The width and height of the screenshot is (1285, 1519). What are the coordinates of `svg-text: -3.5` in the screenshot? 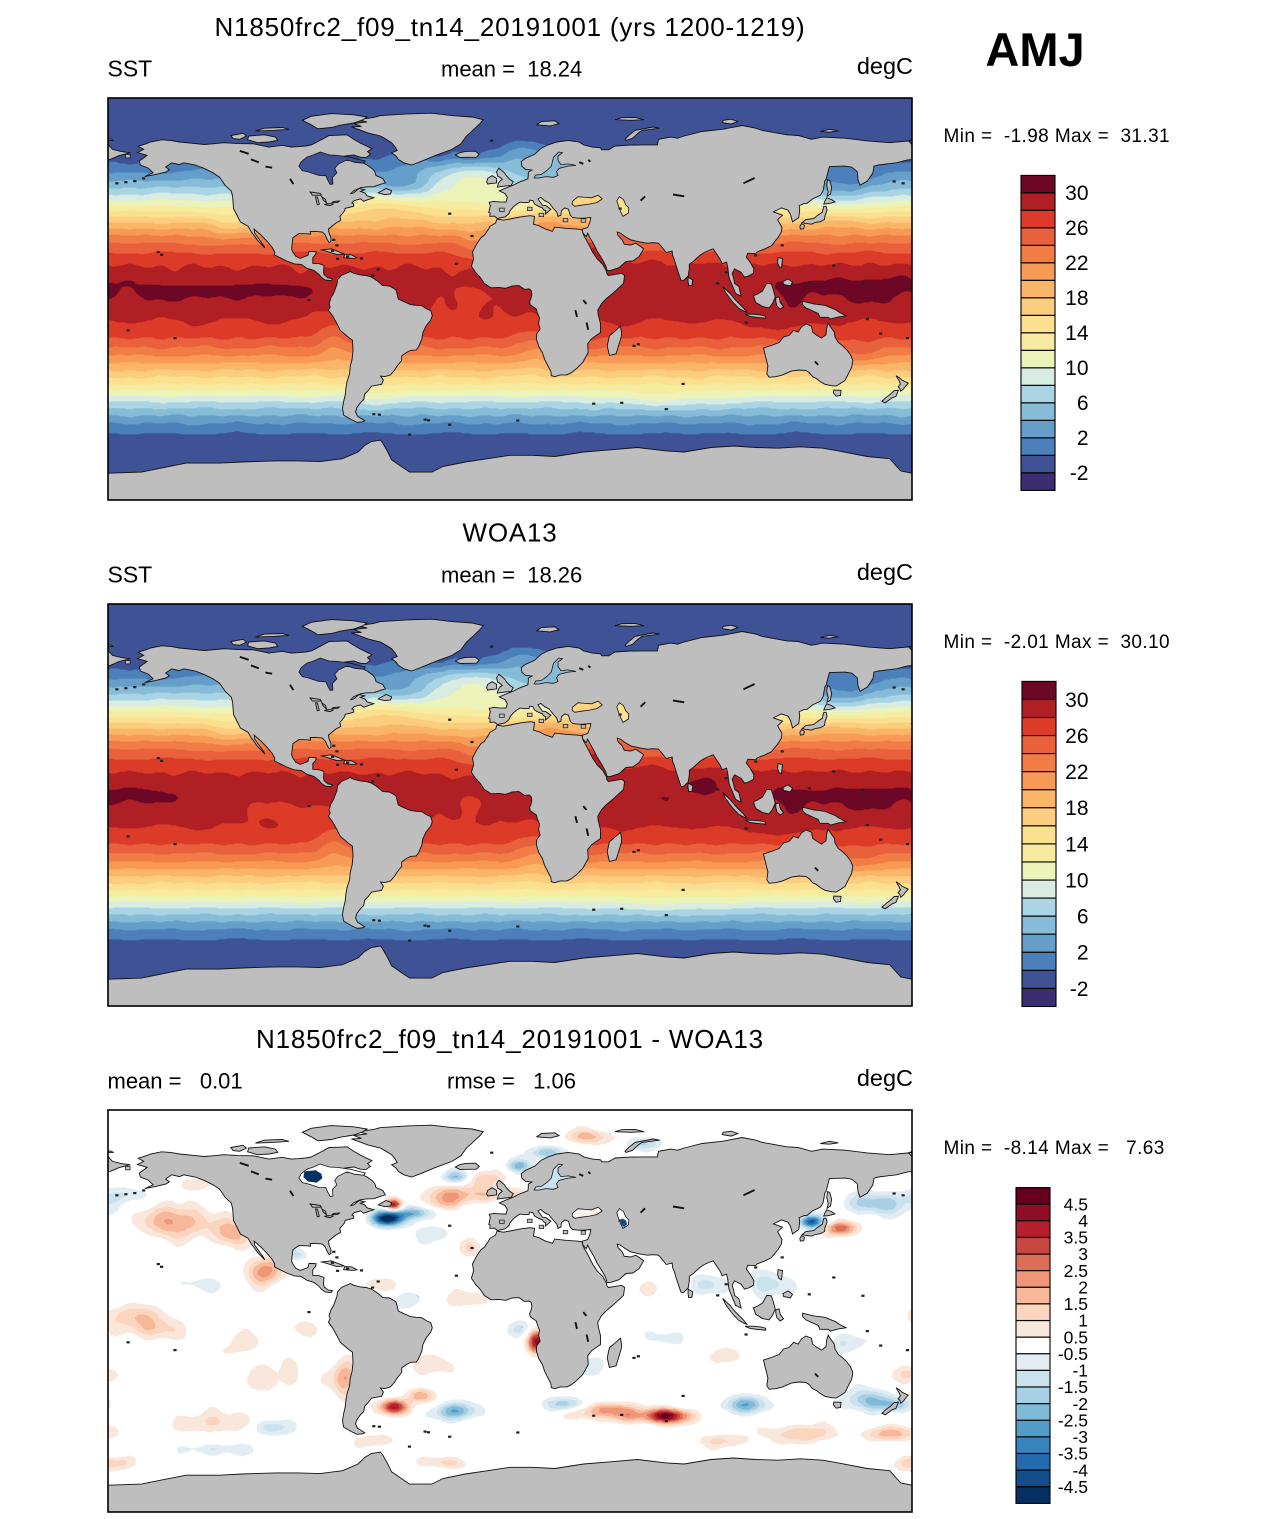 It's located at (1073, 1454).